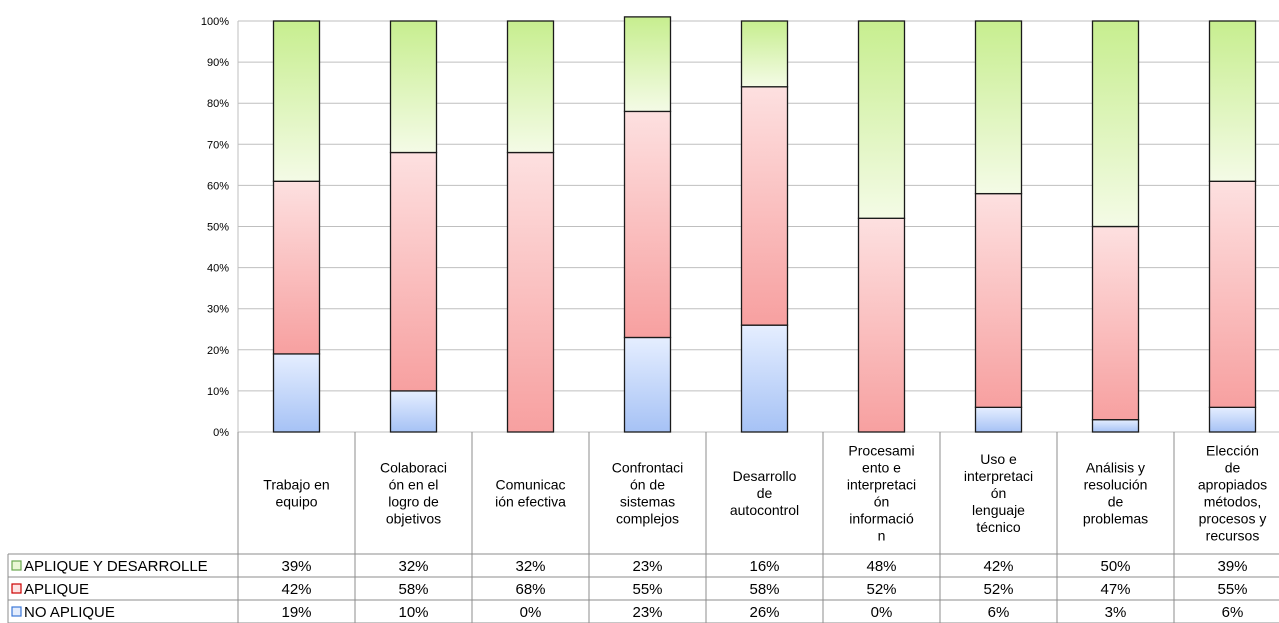  Describe the element at coordinates (998, 493) in the screenshot. I see `category-label: Uso e interpretaci ón lenguaje técnico` at that location.